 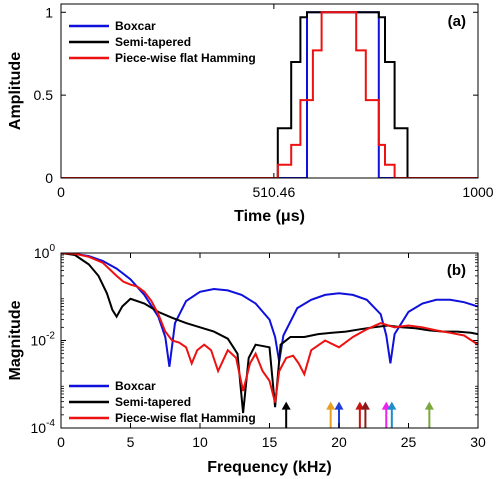 I want to click on x-tick-label: 1000, so click(x=477, y=192).